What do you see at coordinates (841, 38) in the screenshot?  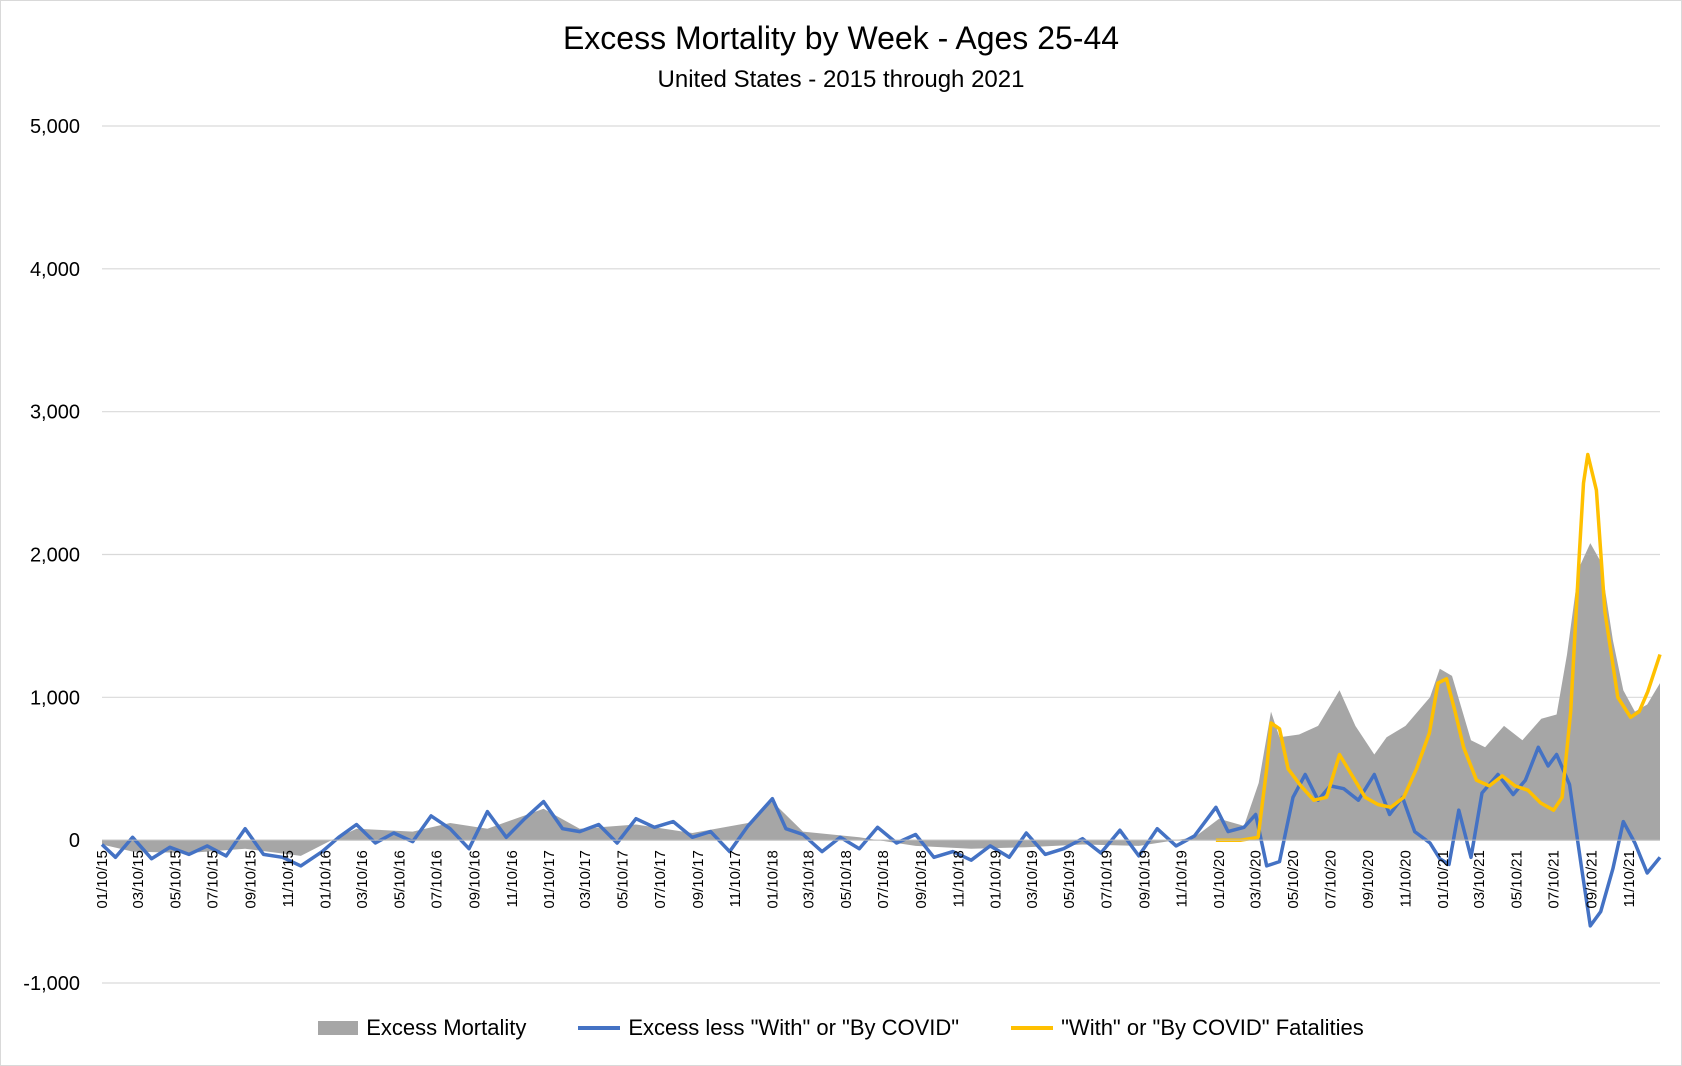 I see `chart-title: Excess Mortality by Week - Ages 25-44` at bounding box center [841, 38].